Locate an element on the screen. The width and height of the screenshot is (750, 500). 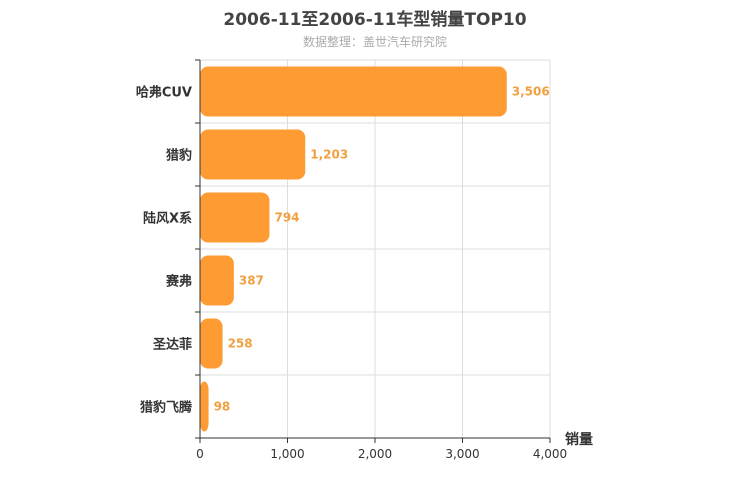
data-label: 3,506 is located at coordinates (531, 92).